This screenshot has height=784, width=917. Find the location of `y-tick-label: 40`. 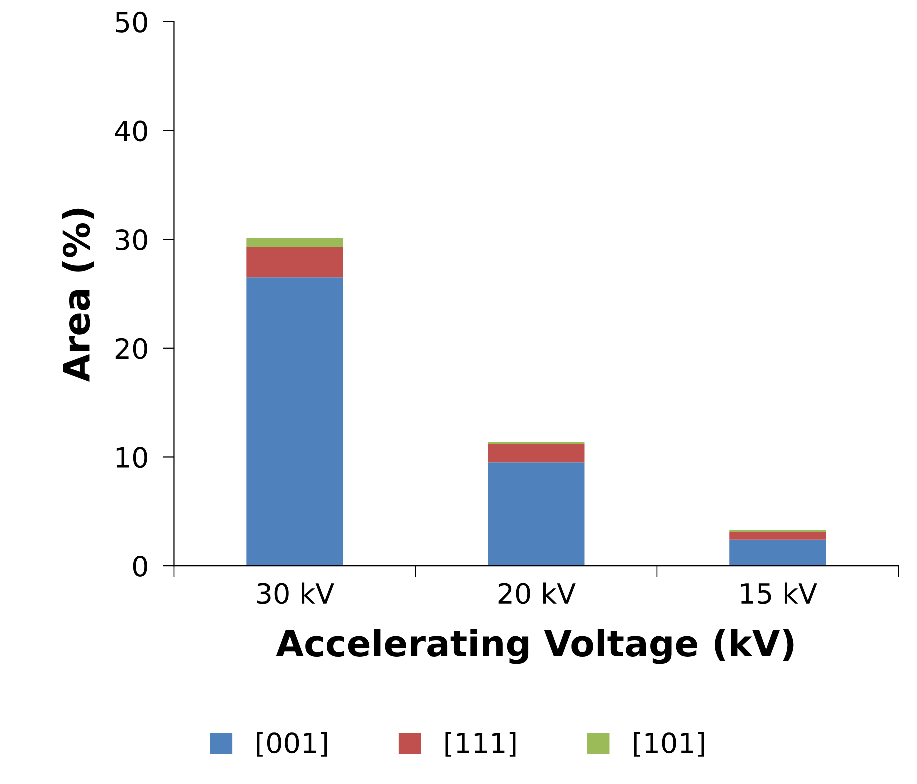

y-tick-label: 40 is located at coordinates (131, 131).